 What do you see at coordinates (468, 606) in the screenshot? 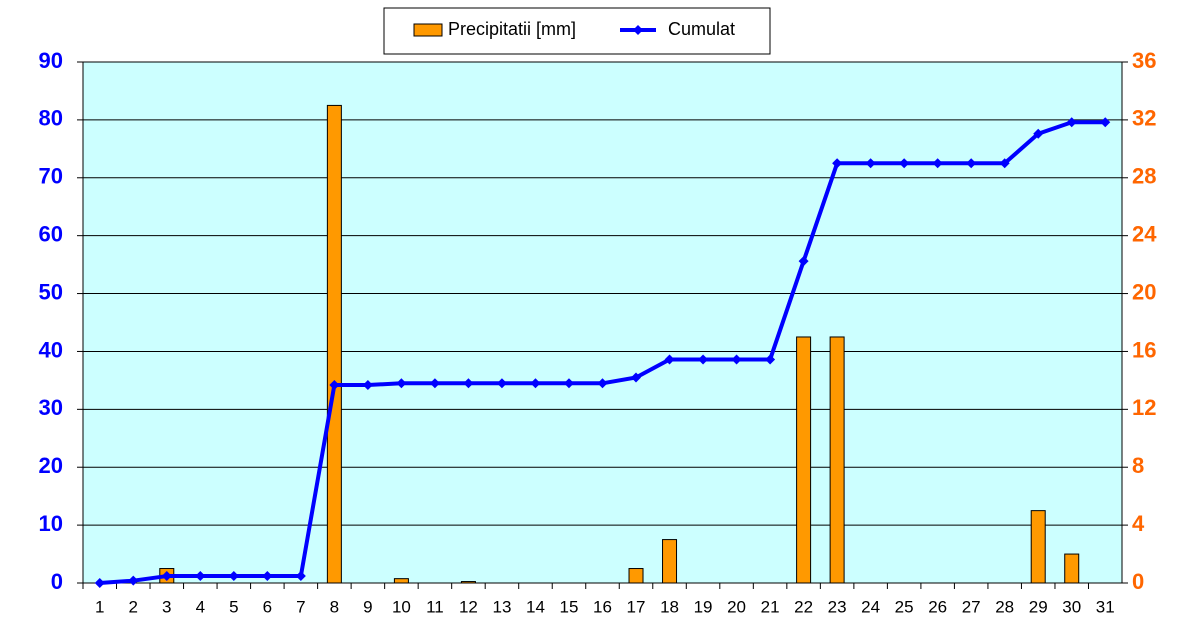
I see `x-tick-label: 12` at bounding box center [468, 606].